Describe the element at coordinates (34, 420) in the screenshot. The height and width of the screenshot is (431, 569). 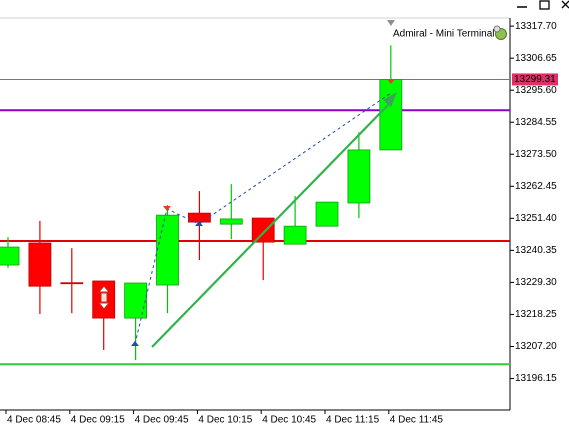
I see `x-tick-label: 4 Dec 08:45` at that location.